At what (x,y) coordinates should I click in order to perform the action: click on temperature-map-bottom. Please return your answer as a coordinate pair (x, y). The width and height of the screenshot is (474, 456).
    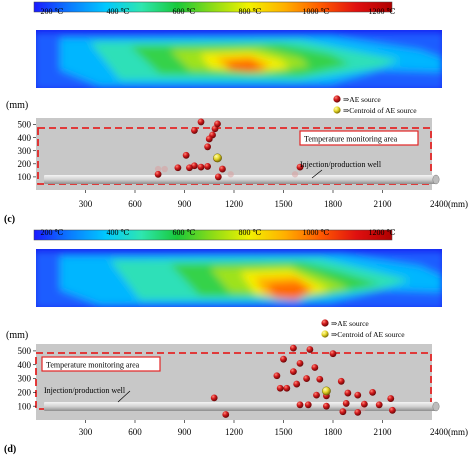
    Looking at the image, I should click on (239, 278).